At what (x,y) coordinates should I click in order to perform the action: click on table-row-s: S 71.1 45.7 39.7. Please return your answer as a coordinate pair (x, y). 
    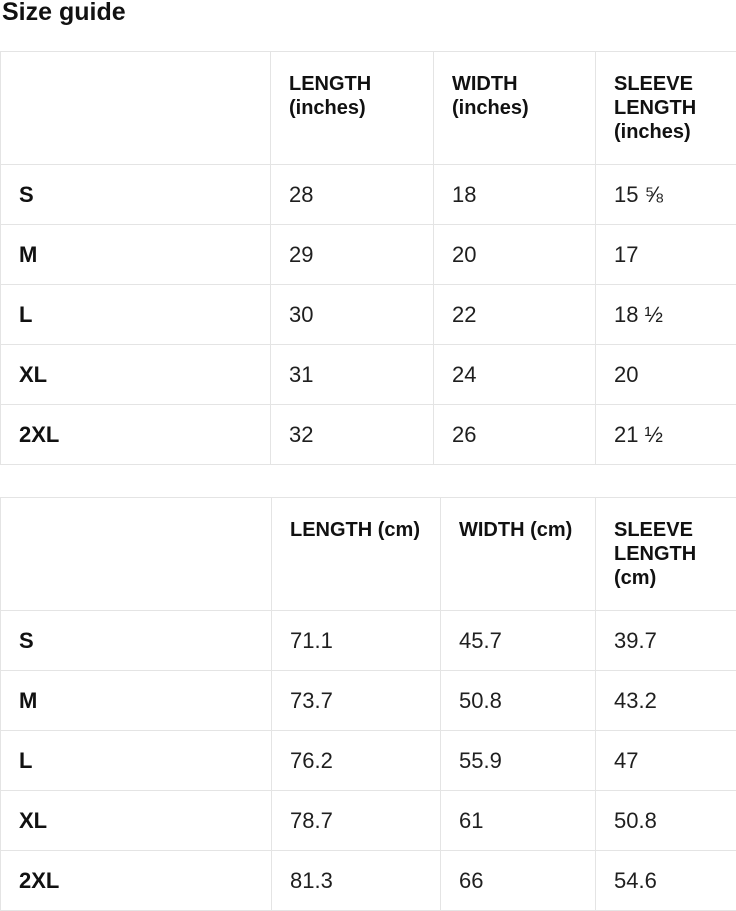
    Looking at the image, I should click on (368, 641).